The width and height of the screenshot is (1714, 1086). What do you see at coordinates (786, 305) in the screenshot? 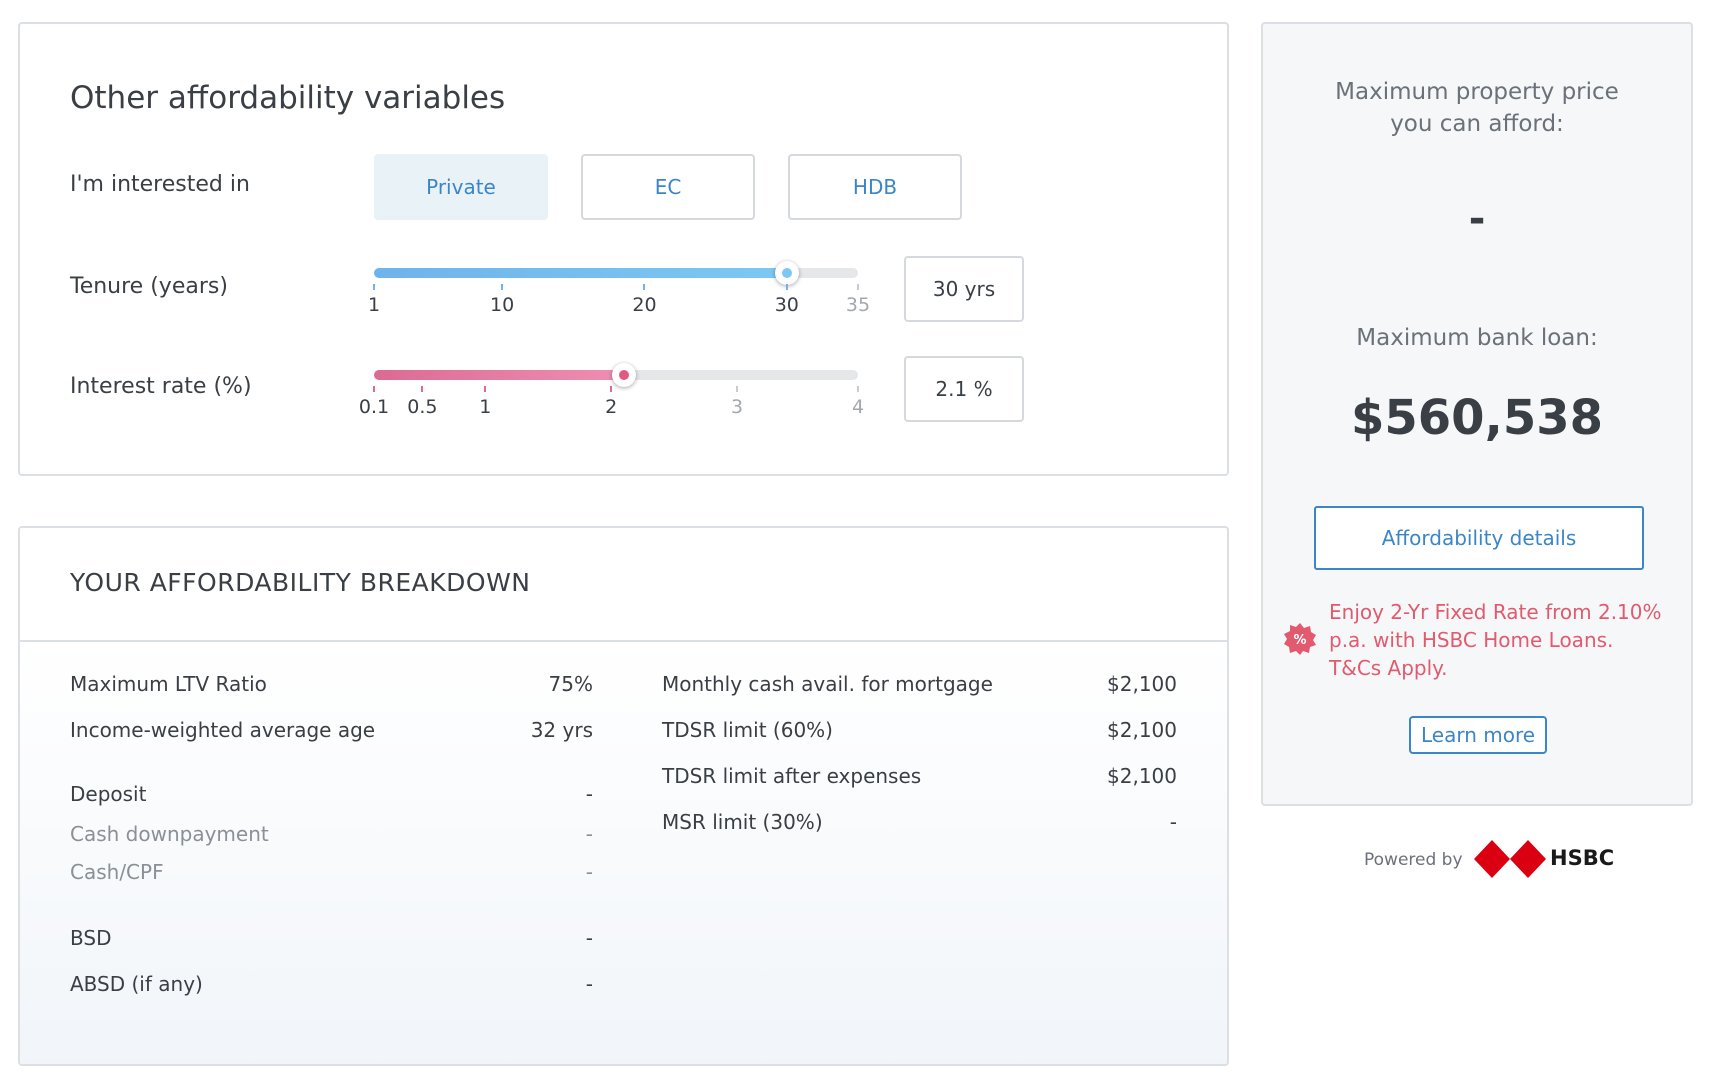
I see `tenure-tick-label: 30` at bounding box center [786, 305].